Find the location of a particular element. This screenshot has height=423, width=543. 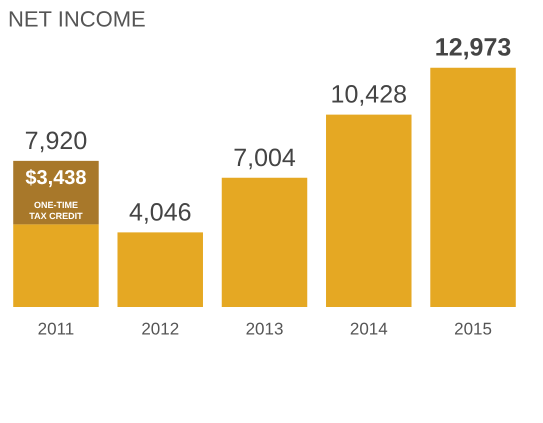

total-label: 12,973 is located at coordinates (473, 48).